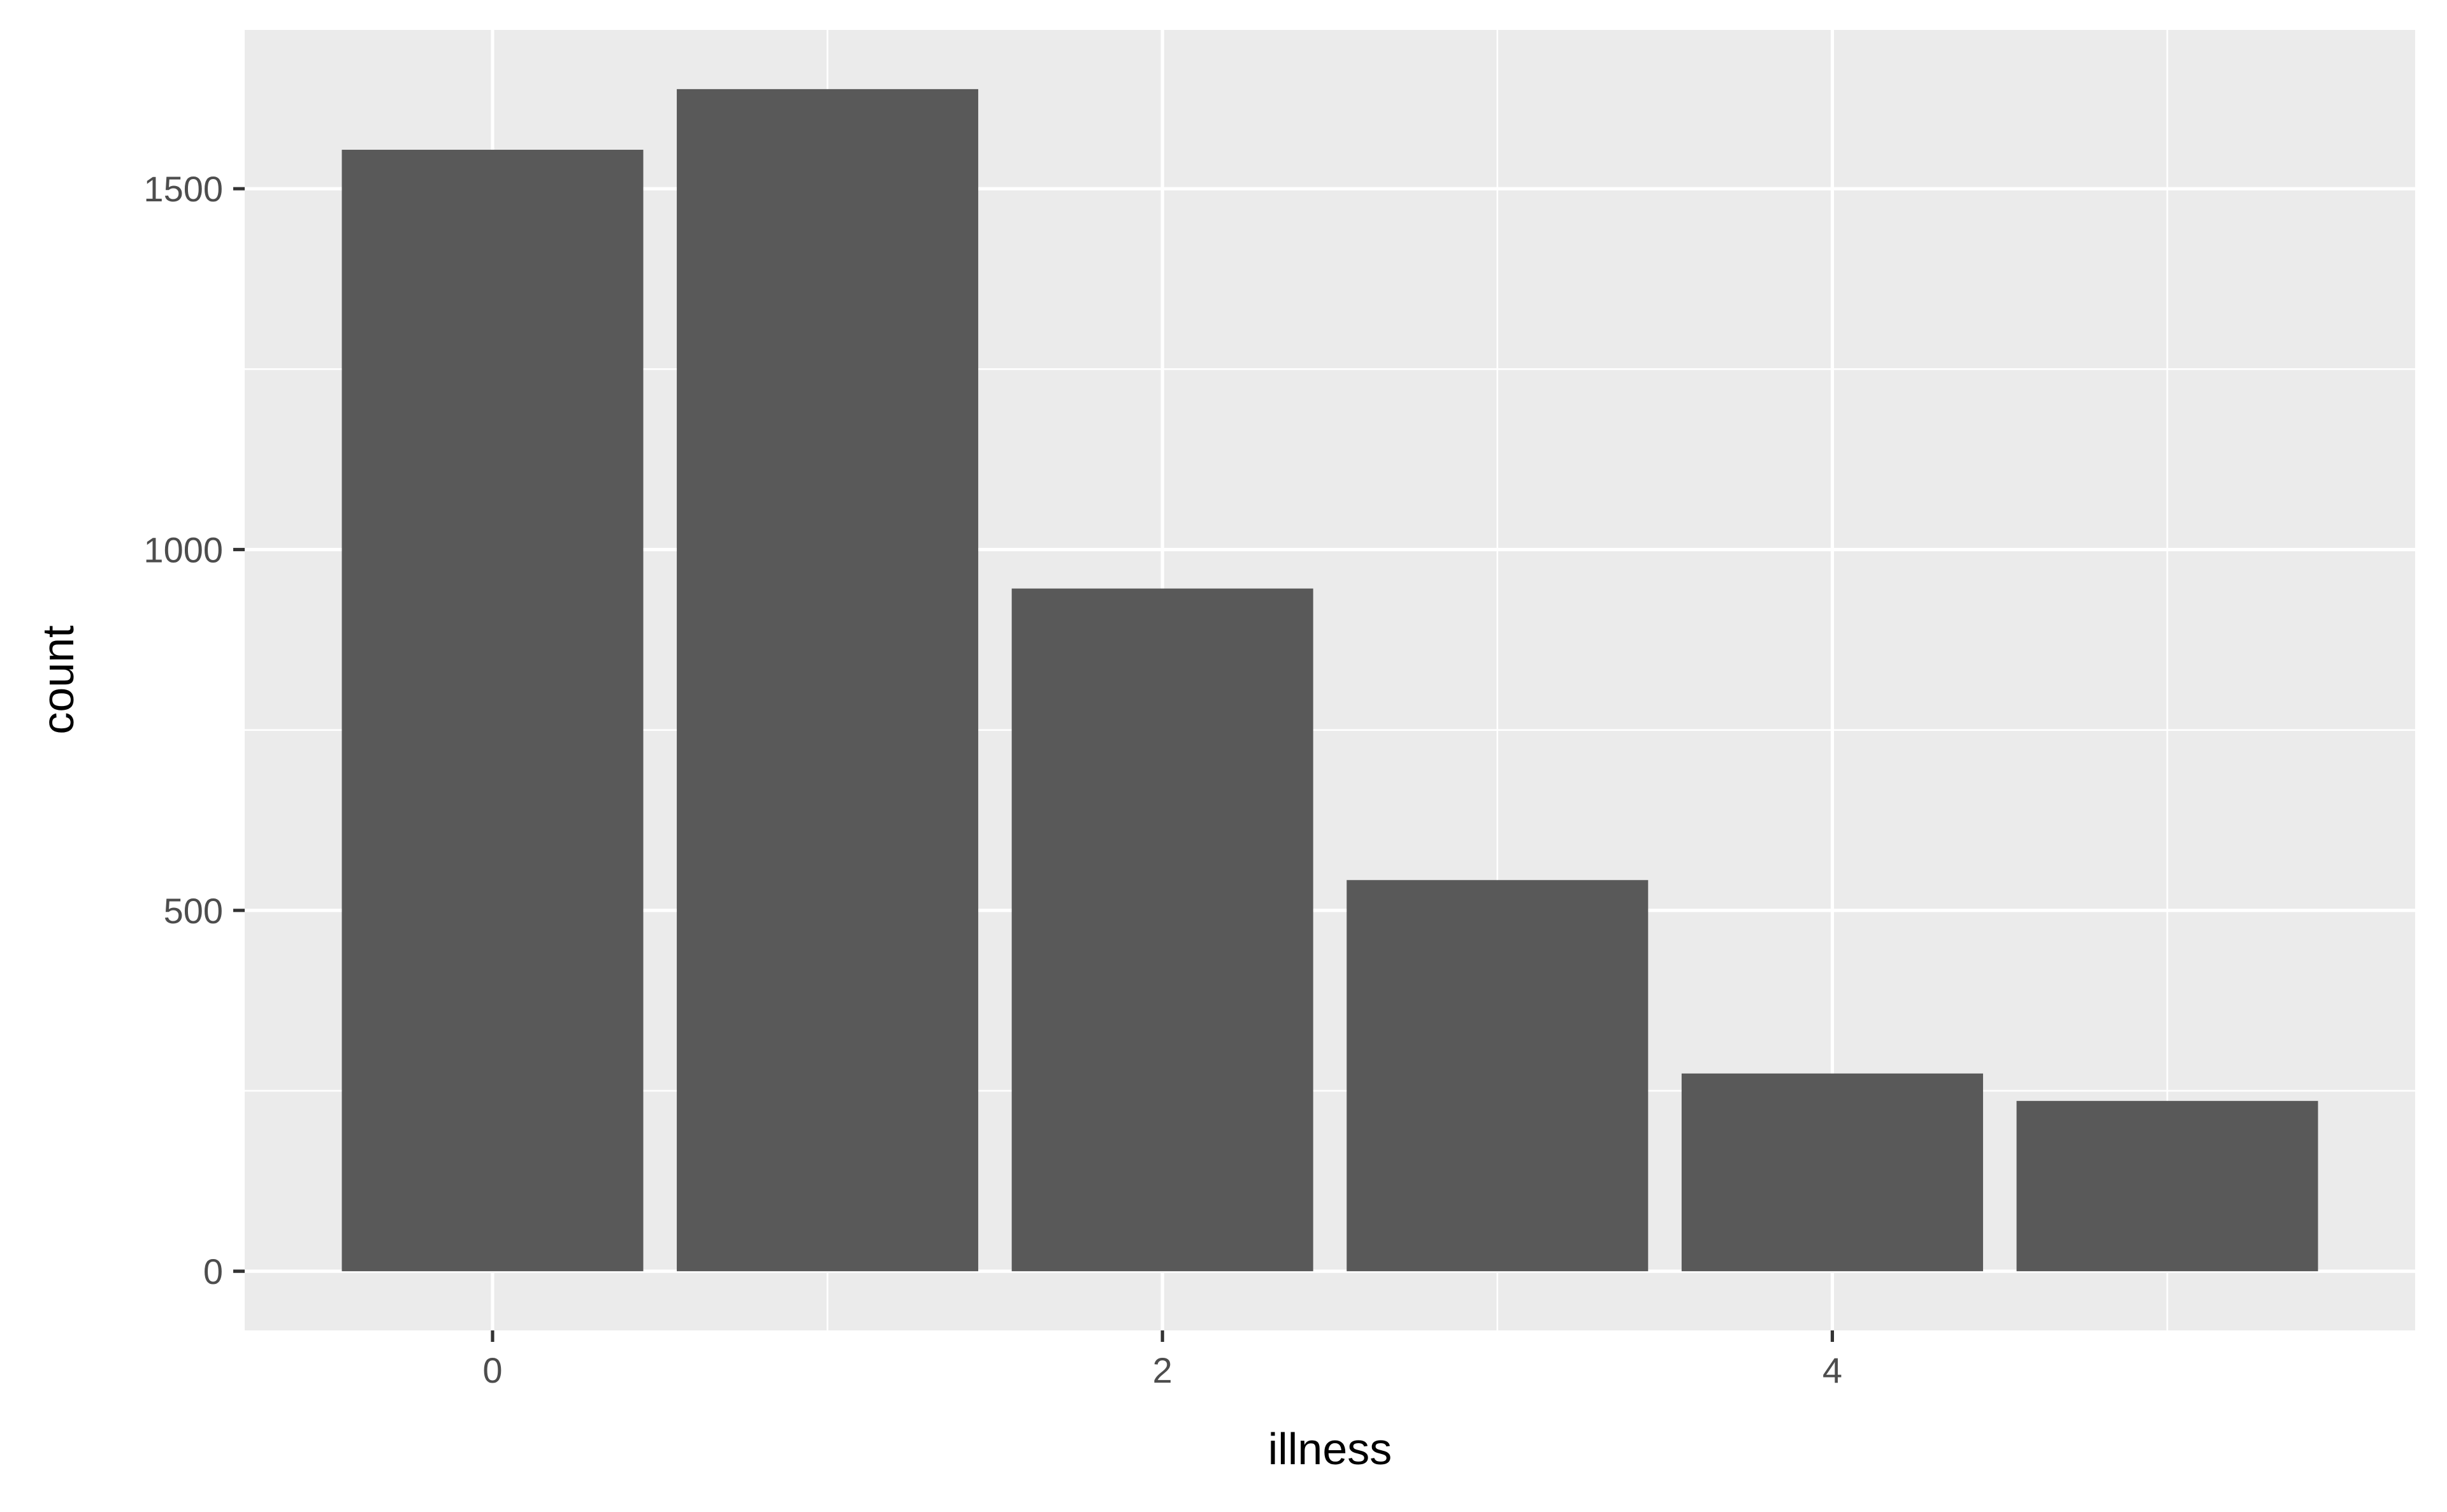  Describe the element at coordinates (1330, 1449) in the screenshot. I see `x-axis-title: illness` at that location.